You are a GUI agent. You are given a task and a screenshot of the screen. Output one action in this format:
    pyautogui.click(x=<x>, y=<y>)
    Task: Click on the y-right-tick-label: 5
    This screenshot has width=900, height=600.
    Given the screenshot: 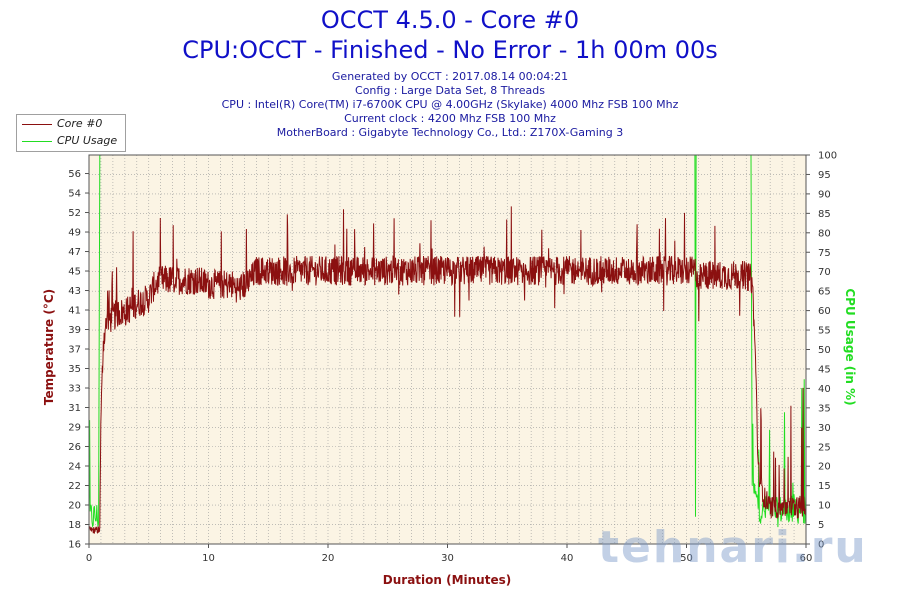 What is the action you would take?
    pyautogui.click(x=821, y=525)
    